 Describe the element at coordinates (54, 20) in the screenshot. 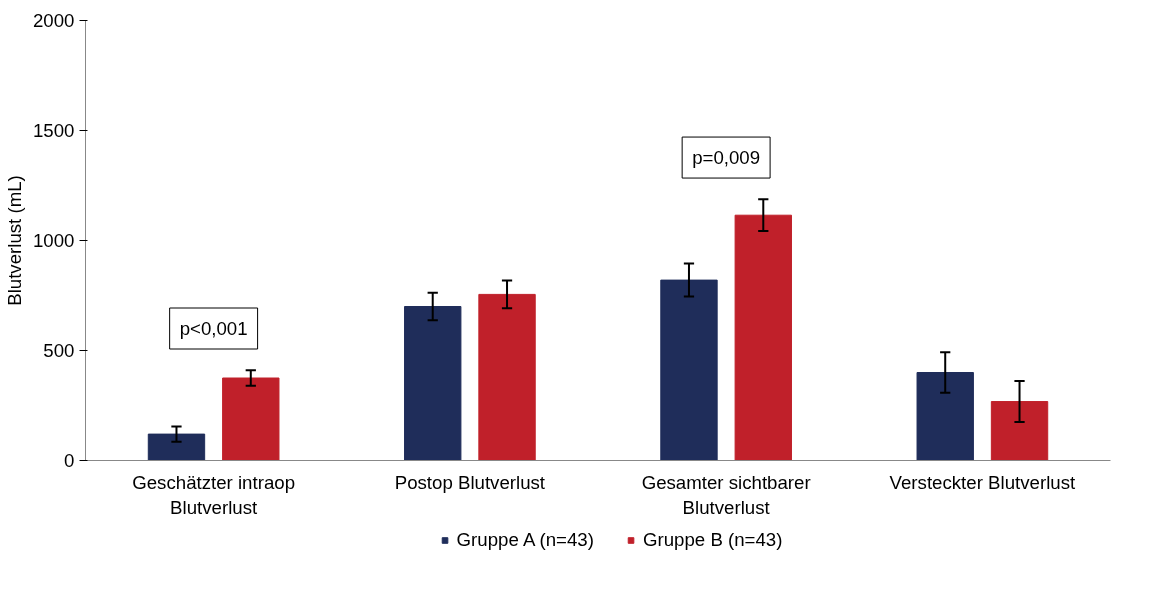

I see `y-tick-label: 2000` at that location.